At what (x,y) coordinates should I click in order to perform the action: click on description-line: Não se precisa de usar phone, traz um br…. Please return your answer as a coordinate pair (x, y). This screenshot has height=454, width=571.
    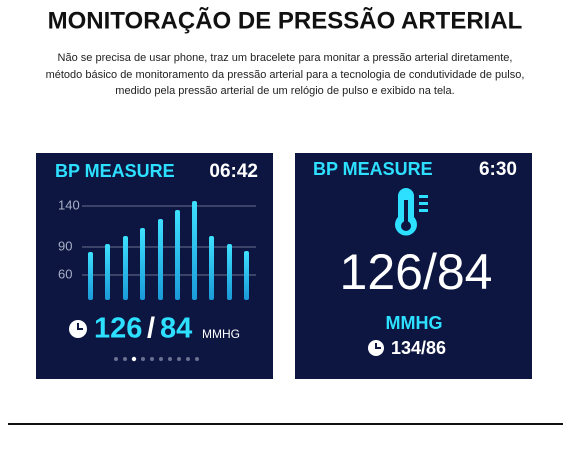
    Looking at the image, I should click on (285, 58).